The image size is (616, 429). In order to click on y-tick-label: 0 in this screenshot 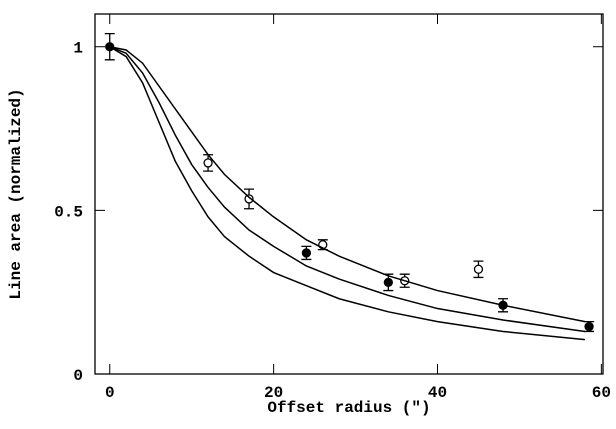, I will do `click(78, 376)`.